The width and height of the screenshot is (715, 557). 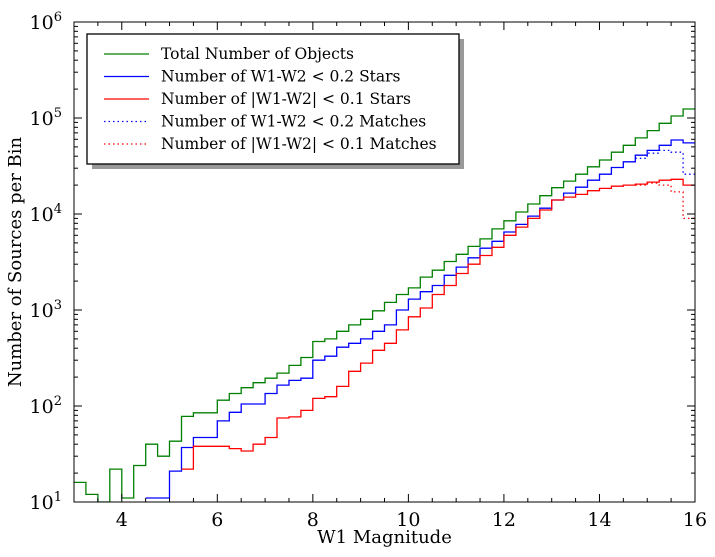 I want to click on y-tick-label: 10⁵, so click(x=46, y=118).